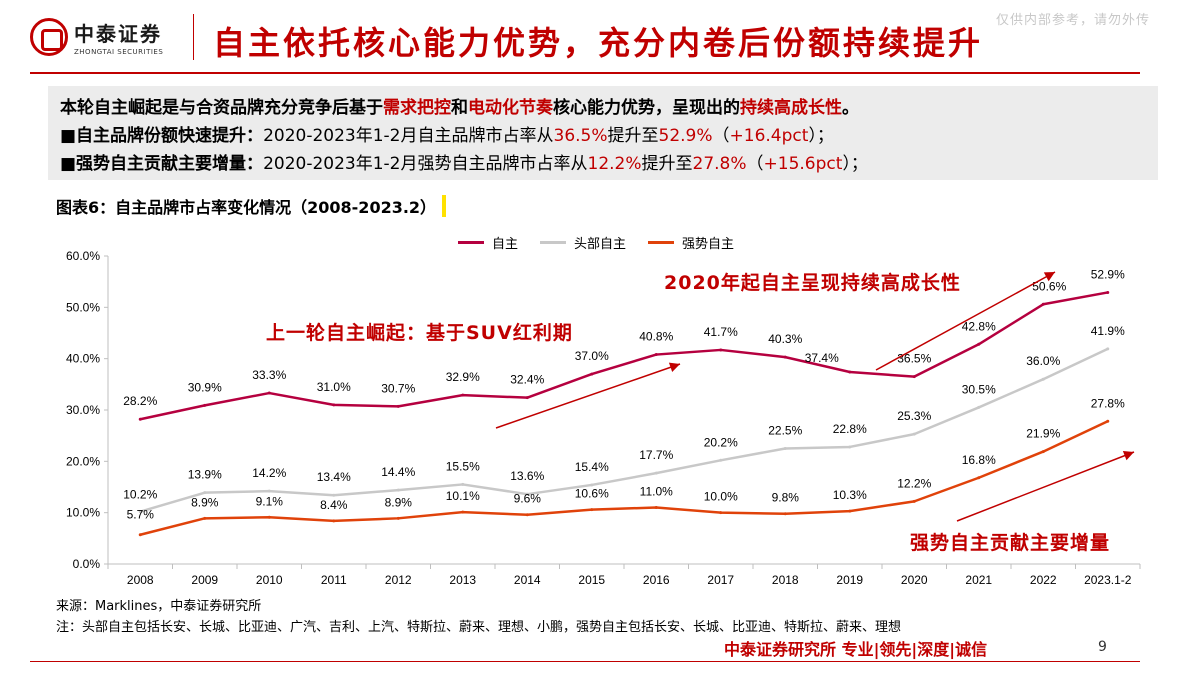 The image size is (1200, 675). I want to click on data-label: 40.3%, so click(785, 339).